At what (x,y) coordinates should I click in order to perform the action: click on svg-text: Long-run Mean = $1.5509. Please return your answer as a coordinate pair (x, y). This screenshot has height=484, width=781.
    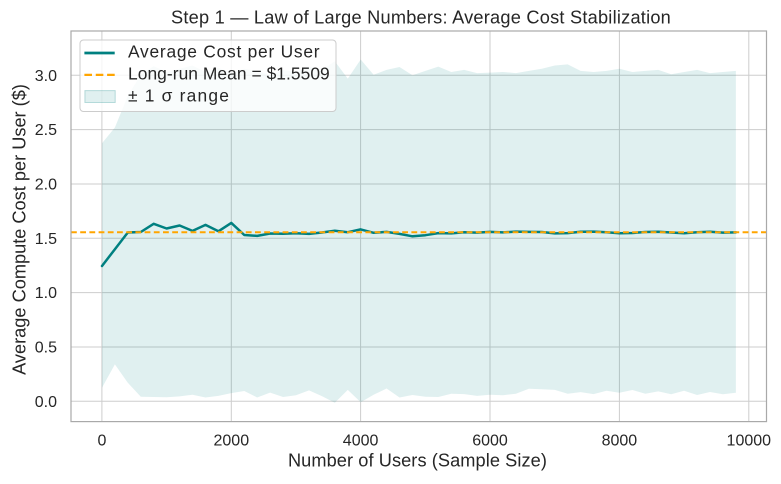
    Looking at the image, I should click on (229, 73).